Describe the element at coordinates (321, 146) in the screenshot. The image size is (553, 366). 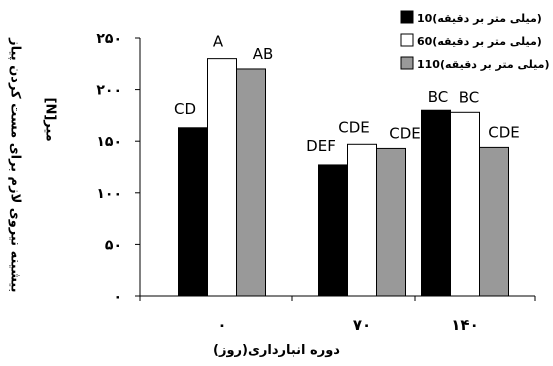
I see `bar-data-label: DEF` at that location.